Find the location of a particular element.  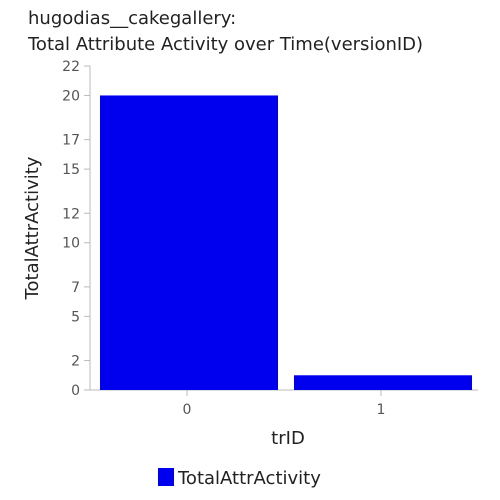

y-tick-label: 5 is located at coordinates (75, 317).